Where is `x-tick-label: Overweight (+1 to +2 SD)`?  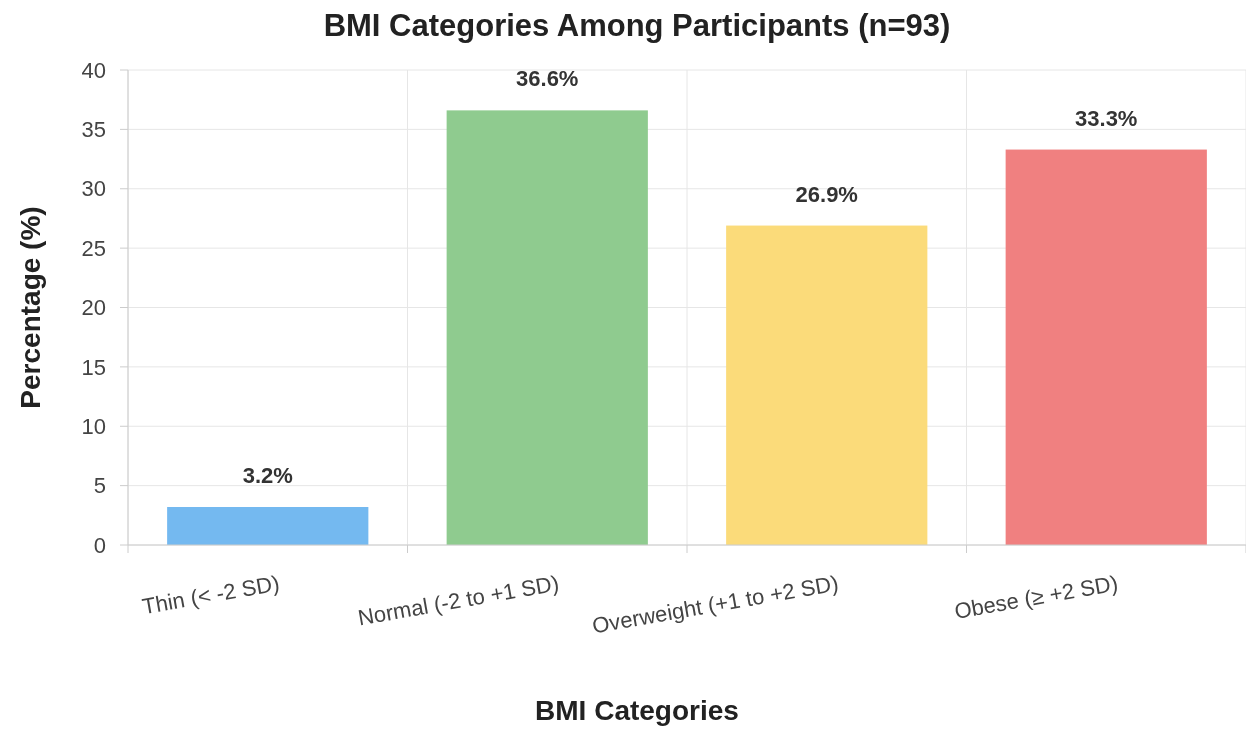 x-tick-label: Overweight (+1 to +2 SD) is located at coordinates (715, 604).